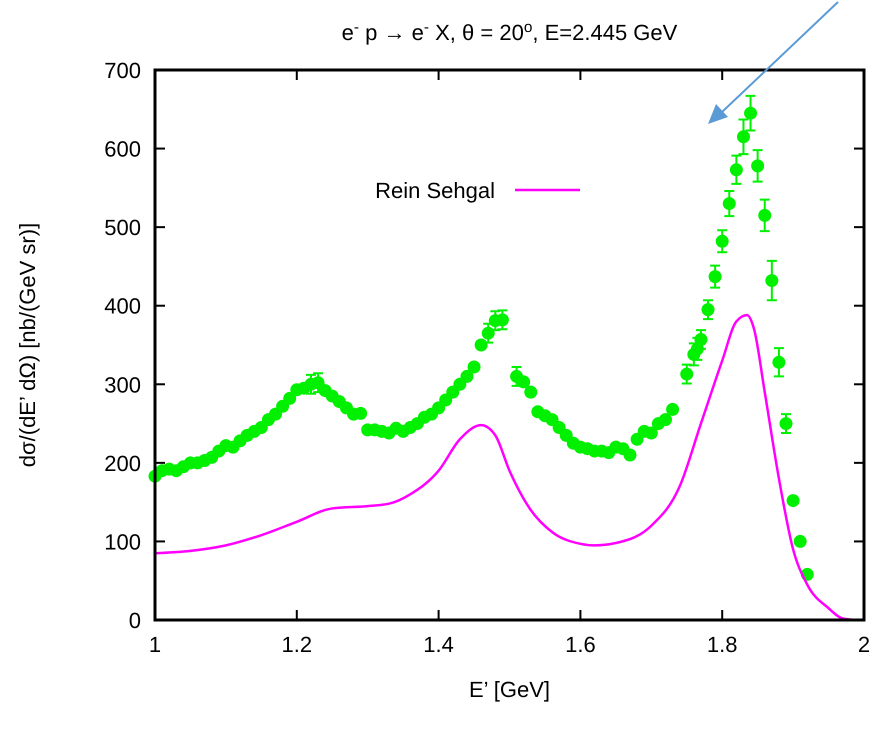 The image size is (884, 736). Describe the element at coordinates (438, 644) in the screenshot. I see `x-tick-label: 1.4` at that location.